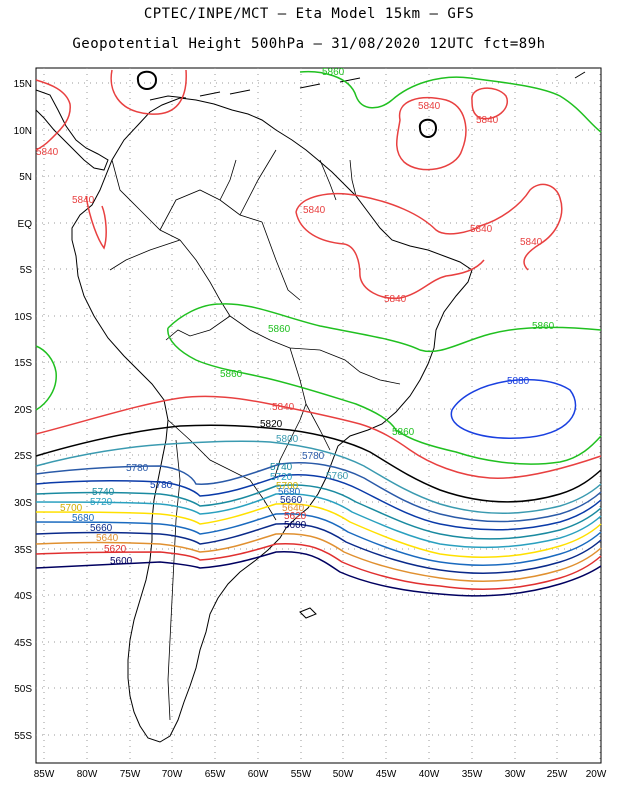  What do you see at coordinates (215, 774) in the screenshot?
I see `lon-tick-label: 65W` at bounding box center [215, 774].